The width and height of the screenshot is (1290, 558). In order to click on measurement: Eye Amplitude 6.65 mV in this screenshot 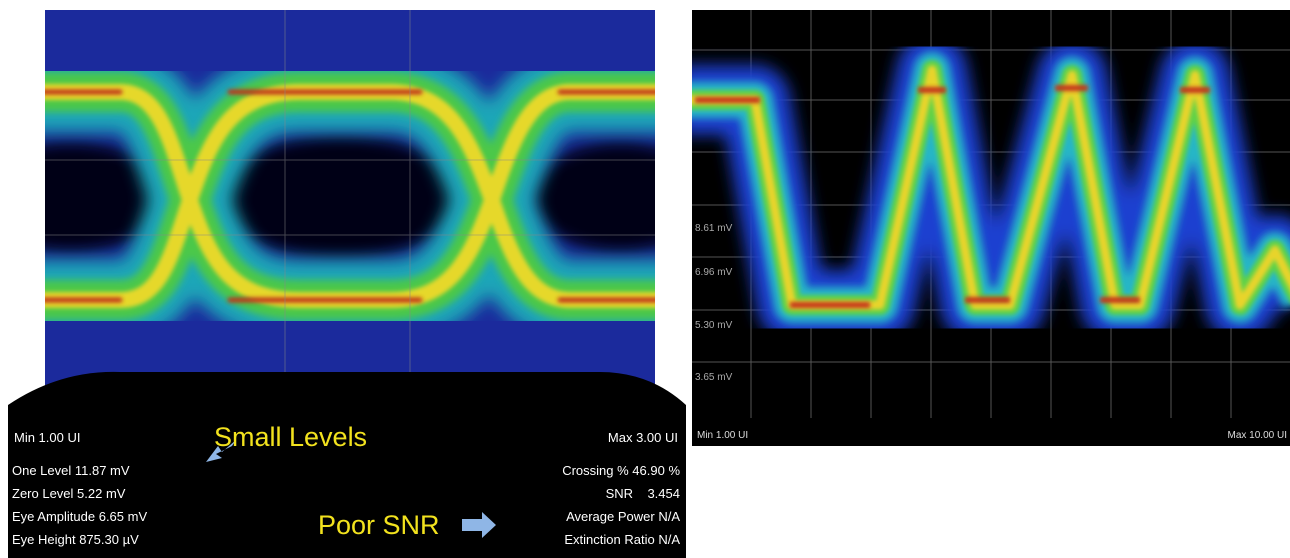, I will do `click(80, 516)`.